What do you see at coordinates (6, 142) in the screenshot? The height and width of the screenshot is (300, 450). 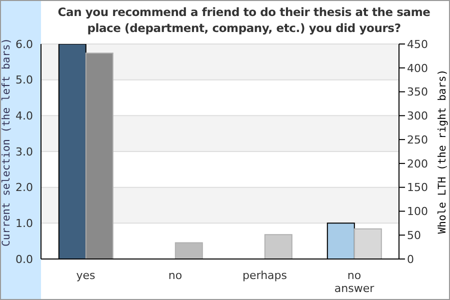 I see `y-axis-title: Current selection (the left bars)` at bounding box center [6, 142].